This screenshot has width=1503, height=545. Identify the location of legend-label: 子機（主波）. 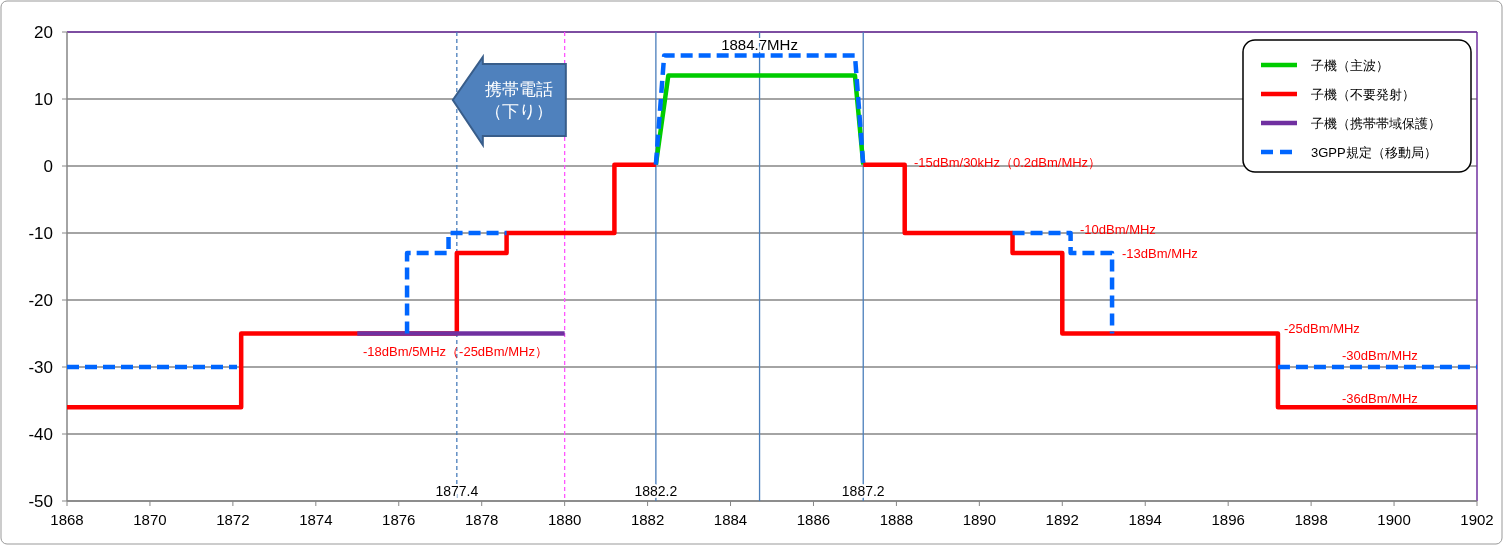
(1350, 65).